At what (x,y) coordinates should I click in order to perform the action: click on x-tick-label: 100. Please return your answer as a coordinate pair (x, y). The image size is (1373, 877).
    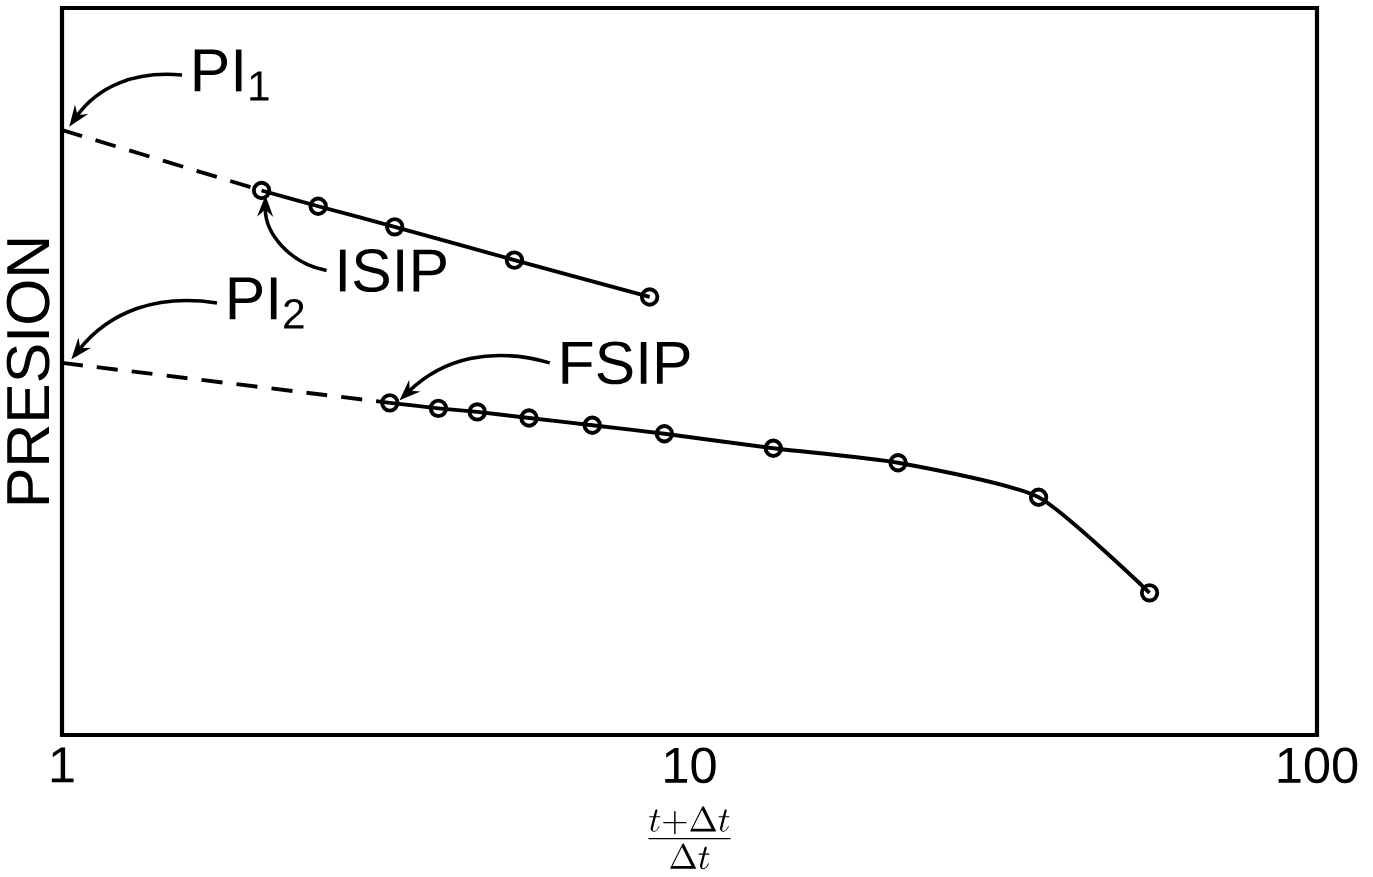
    Looking at the image, I should click on (1318, 765).